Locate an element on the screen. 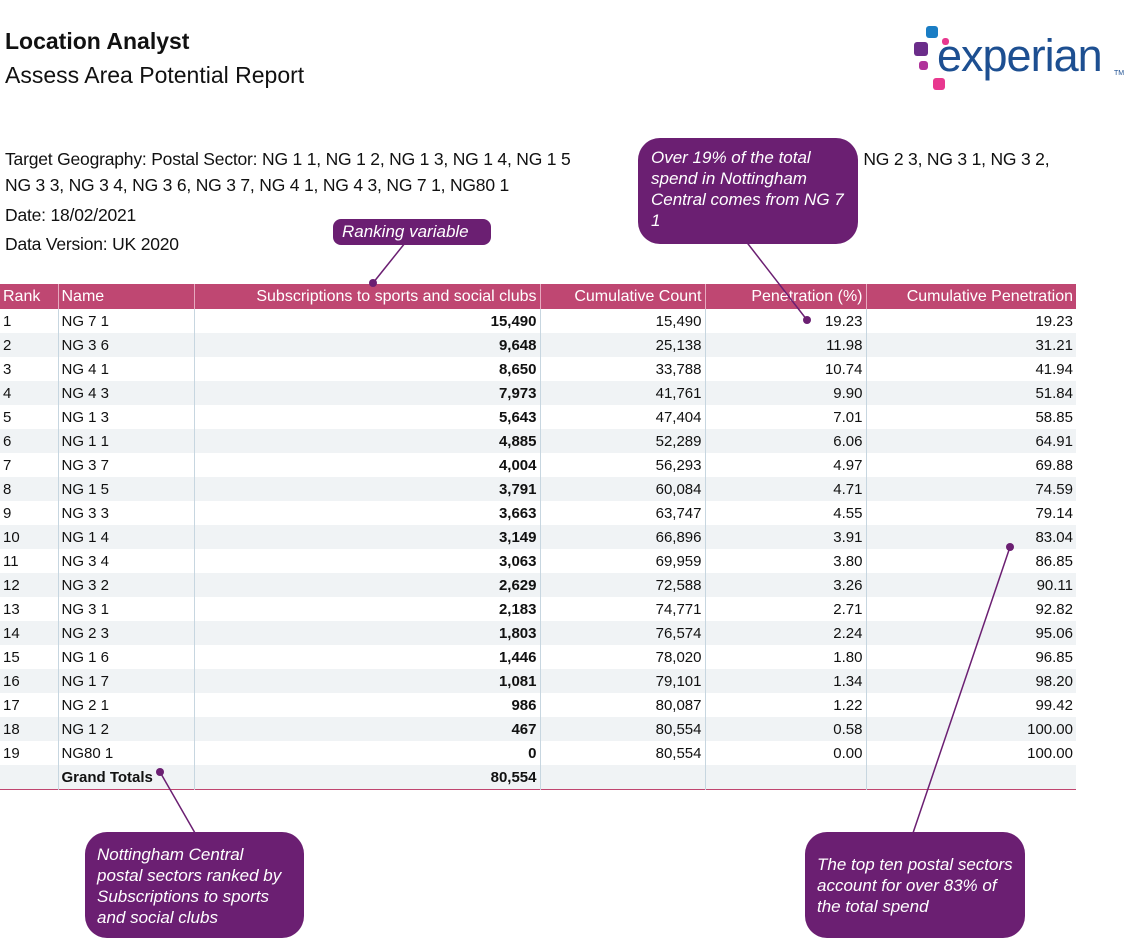 The width and height of the screenshot is (1138, 939). cumulative-penetration-cell: 69.88 is located at coordinates (970, 465).